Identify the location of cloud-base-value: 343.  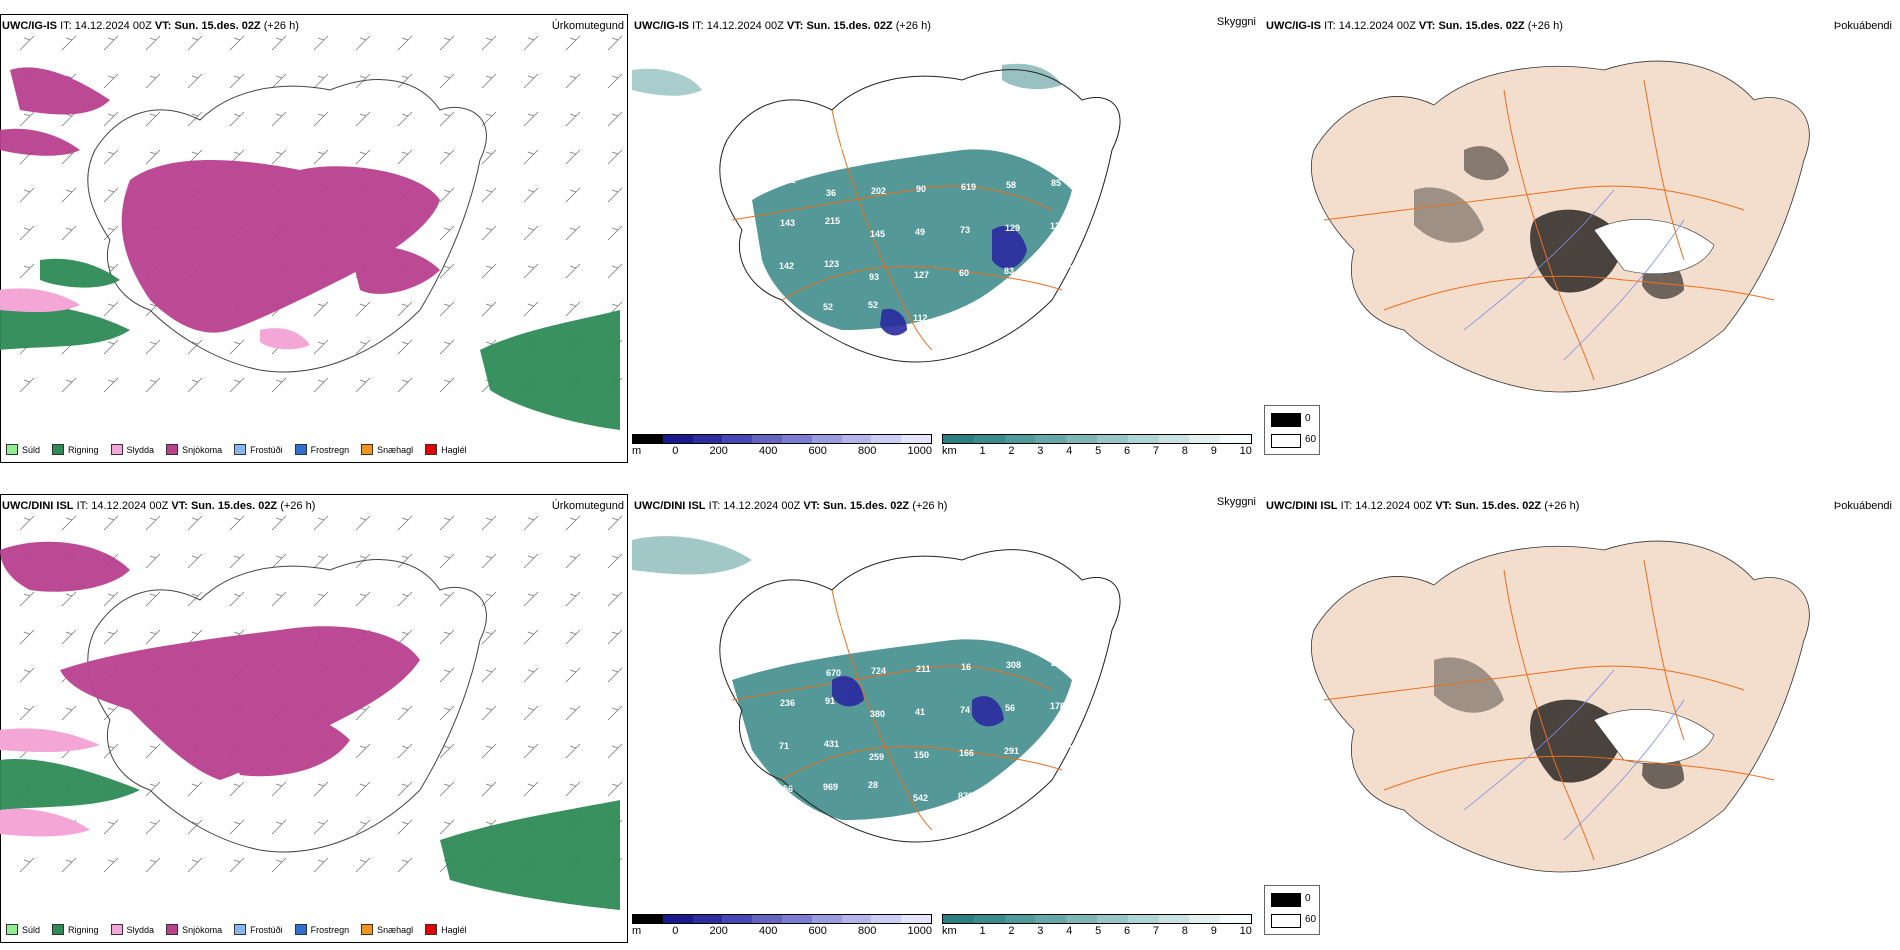
(1014, 622).